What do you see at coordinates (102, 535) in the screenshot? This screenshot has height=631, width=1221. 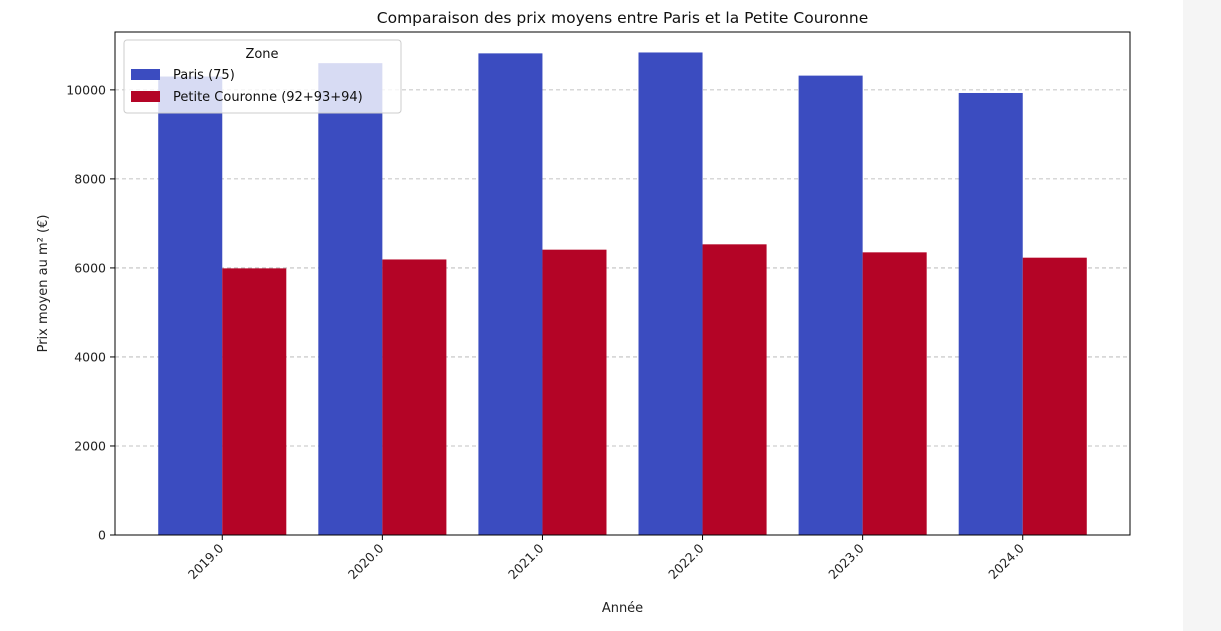 I see `y-tick-label: 0` at bounding box center [102, 535].